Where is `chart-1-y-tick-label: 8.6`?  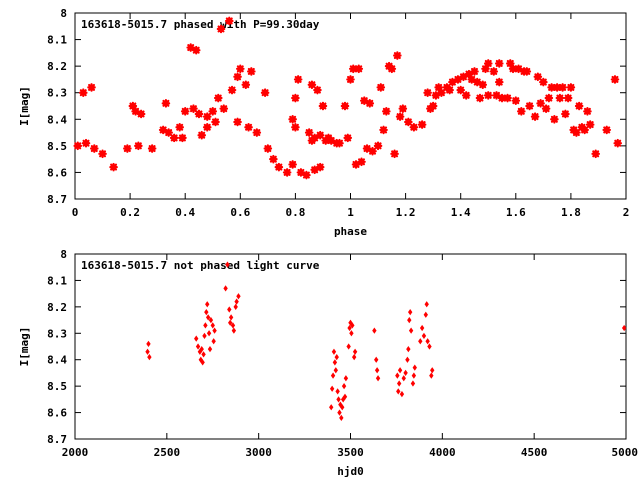 chart-1-y-tick-label: 8.6 is located at coordinates (57, 413).